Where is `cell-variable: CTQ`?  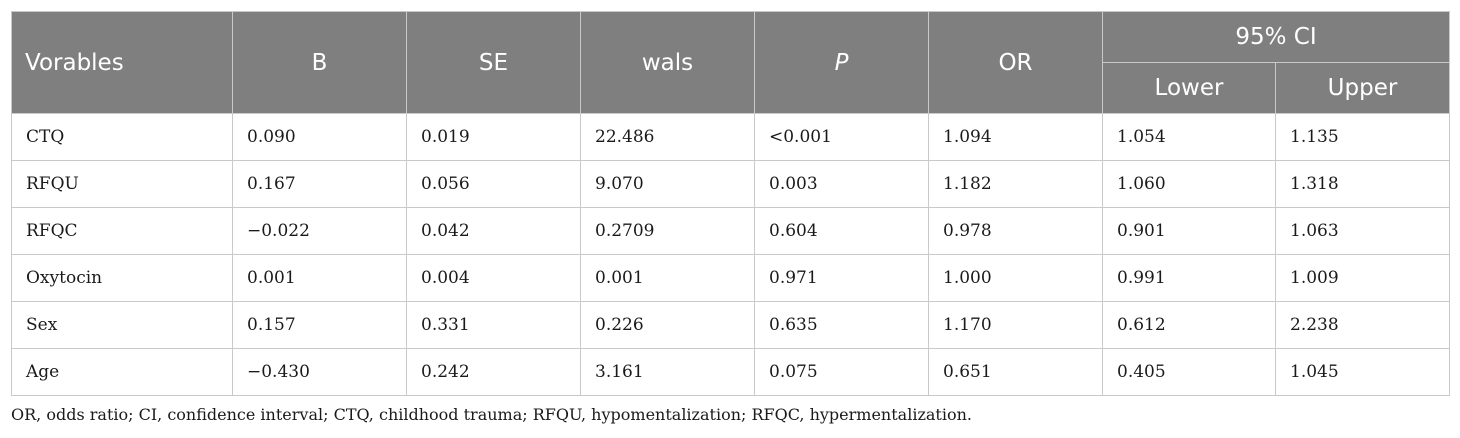
cell-variable: CTQ is located at coordinates (122, 137).